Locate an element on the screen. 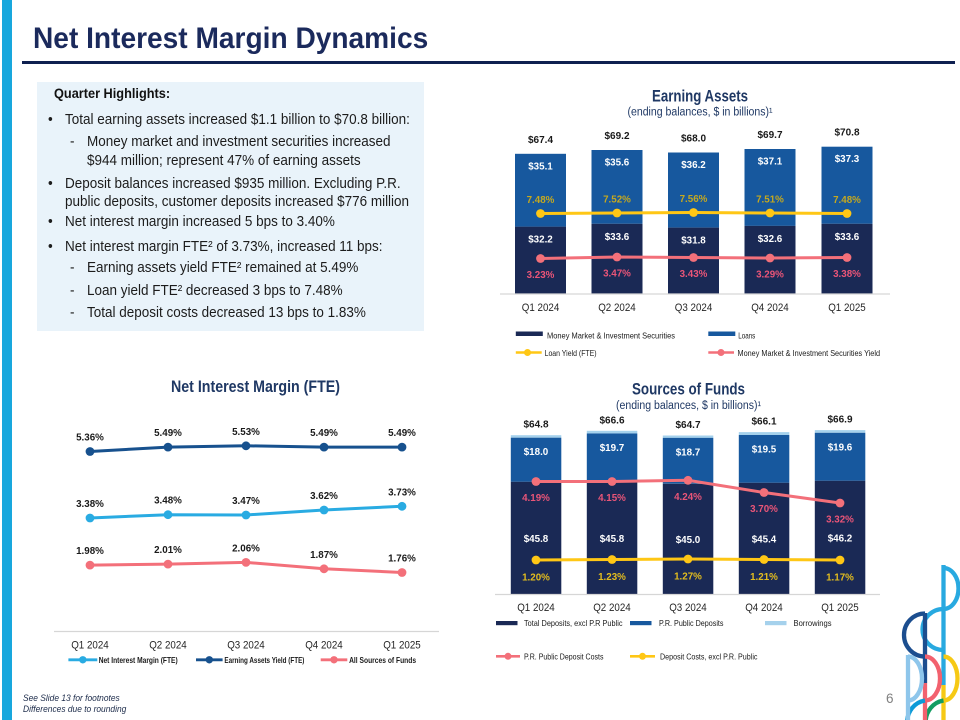 The width and height of the screenshot is (960, 720). svg-text: $64.8 is located at coordinates (535, 425).